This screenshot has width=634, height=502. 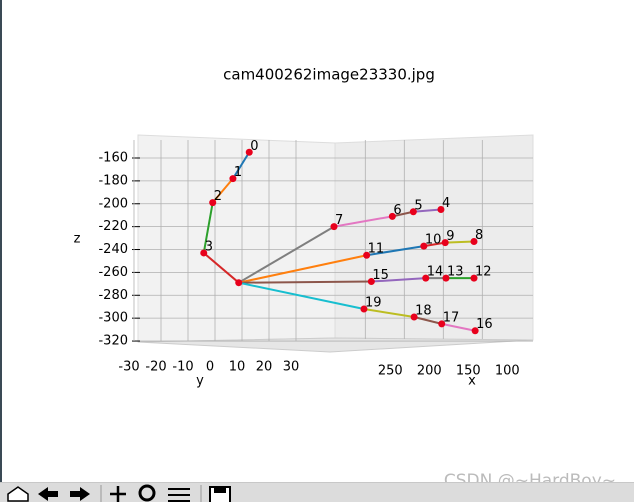 What do you see at coordinates (507, 371) in the screenshot?
I see `x-tick-label: 100` at bounding box center [507, 371].